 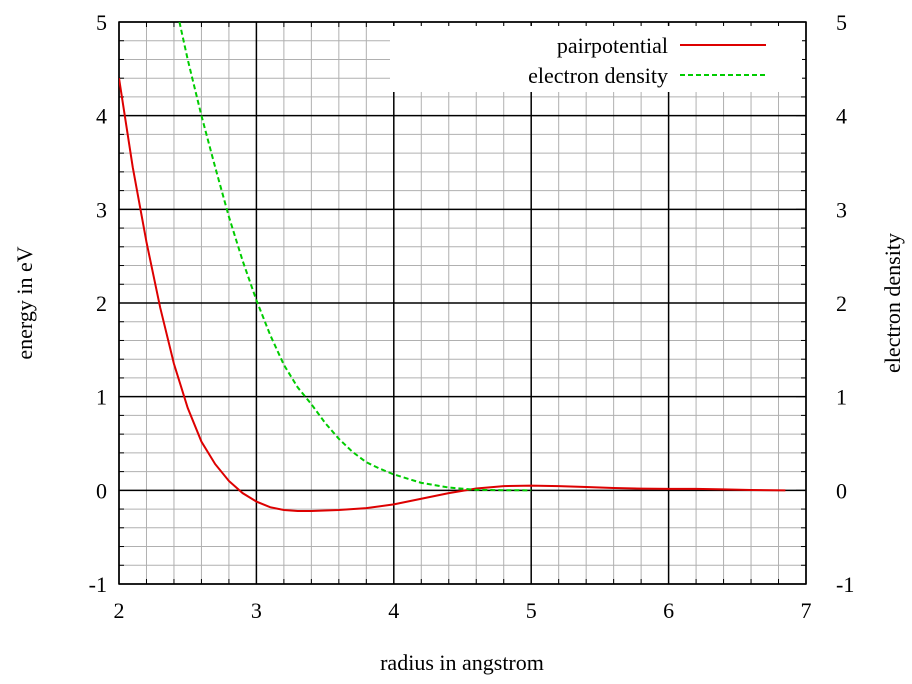 I want to click on legend-label: pairpotential, so click(x=612, y=45).